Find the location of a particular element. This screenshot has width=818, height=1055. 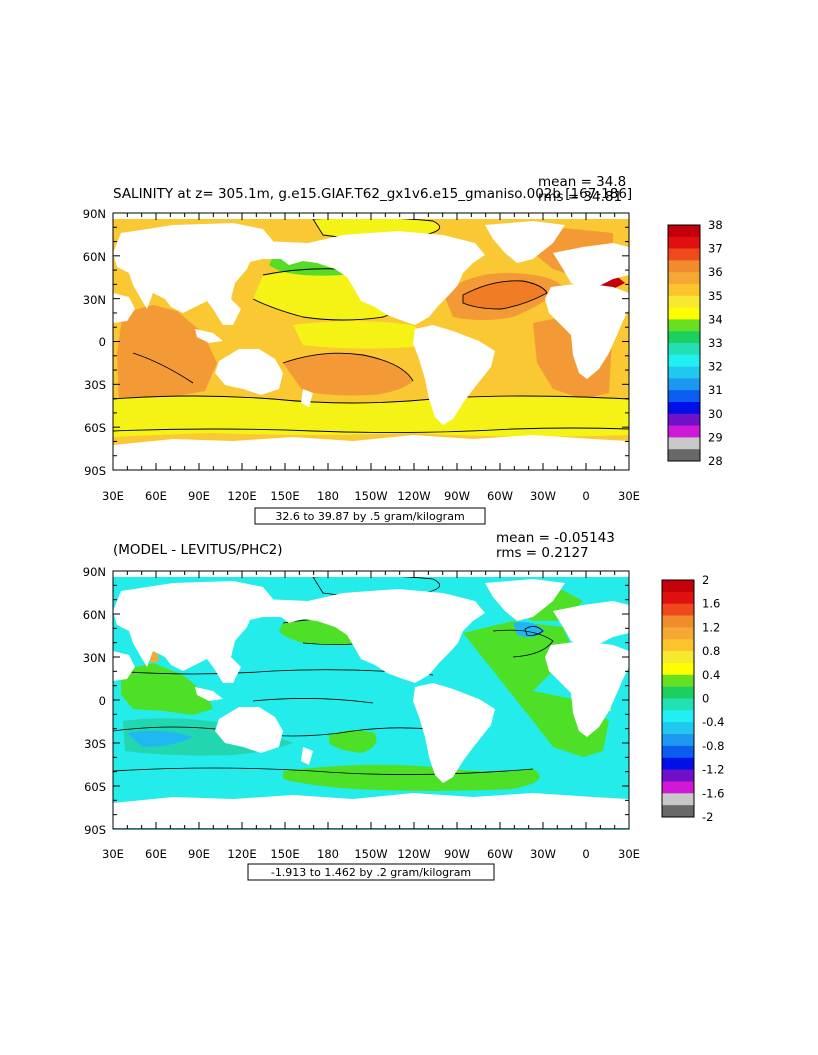

colorbar-label: 34 is located at coordinates (715, 319).